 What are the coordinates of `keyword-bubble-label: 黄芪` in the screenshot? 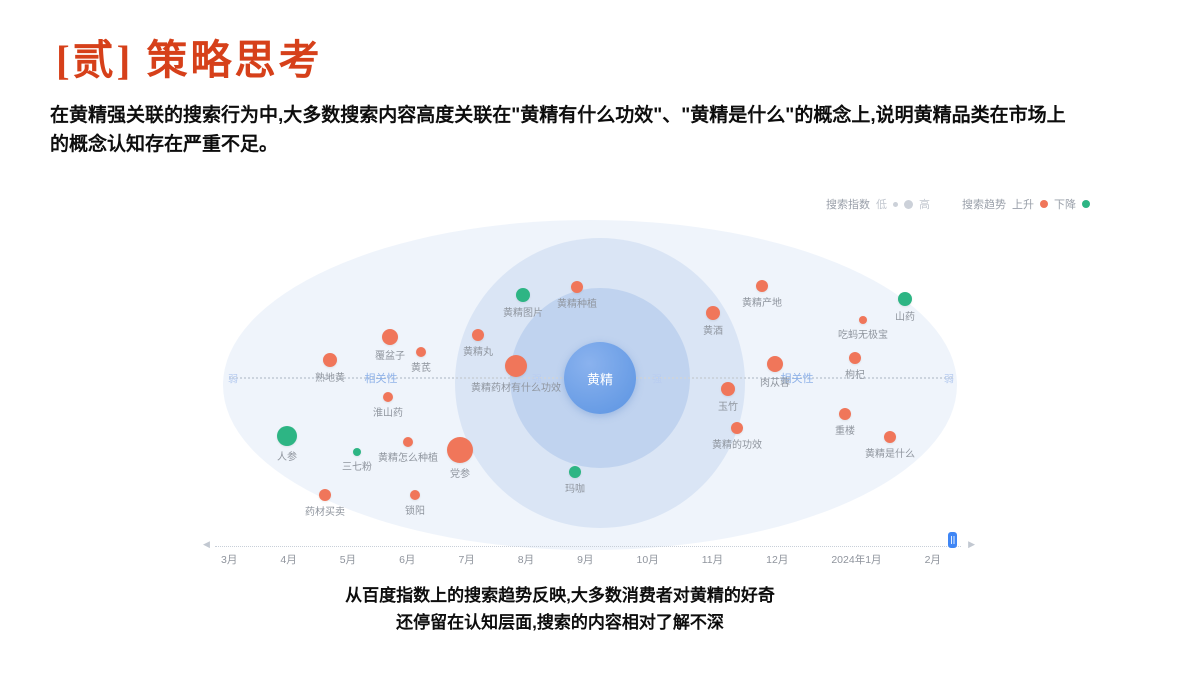 It's located at (421, 368).